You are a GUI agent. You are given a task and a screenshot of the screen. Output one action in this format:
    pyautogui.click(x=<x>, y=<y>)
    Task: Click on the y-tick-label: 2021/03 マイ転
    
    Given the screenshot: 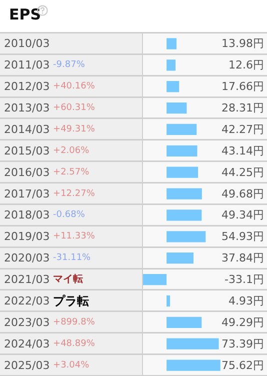 What is the action you would take?
    pyautogui.click(x=44, y=279)
    